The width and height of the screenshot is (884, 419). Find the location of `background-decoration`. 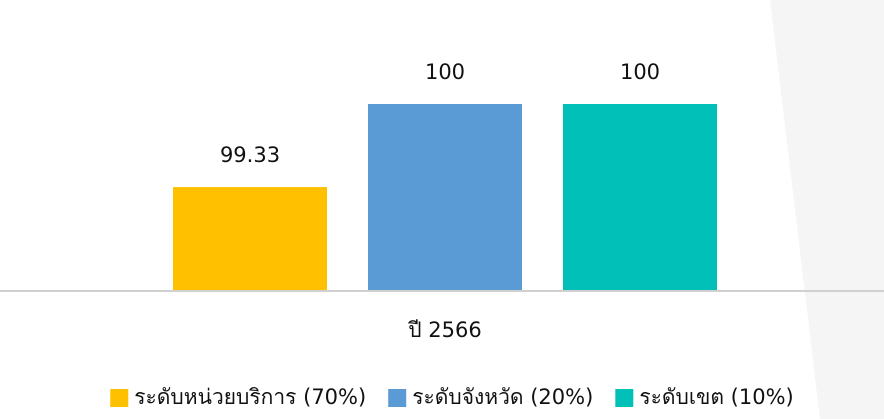

background-decoration is located at coordinates (827, 209).